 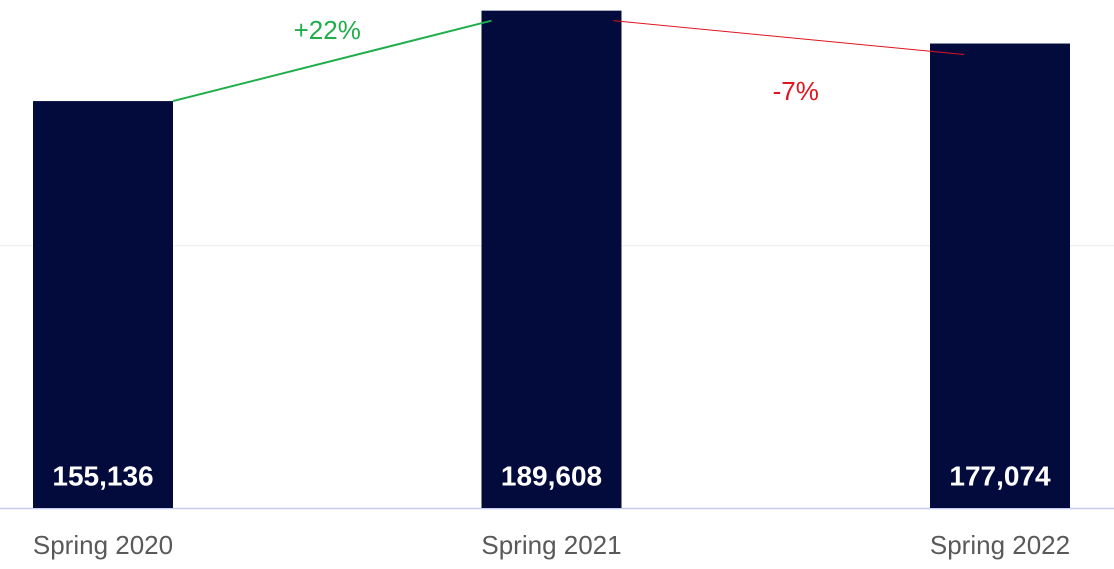 What do you see at coordinates (551, 545) in the screenshot?
I see `x-tick-label: Spring 2021` at bounding box center [551, 545].